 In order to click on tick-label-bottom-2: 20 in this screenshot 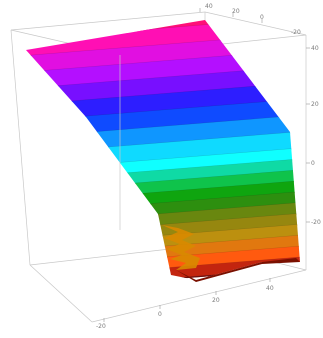, I will do `click(216, 300)`.